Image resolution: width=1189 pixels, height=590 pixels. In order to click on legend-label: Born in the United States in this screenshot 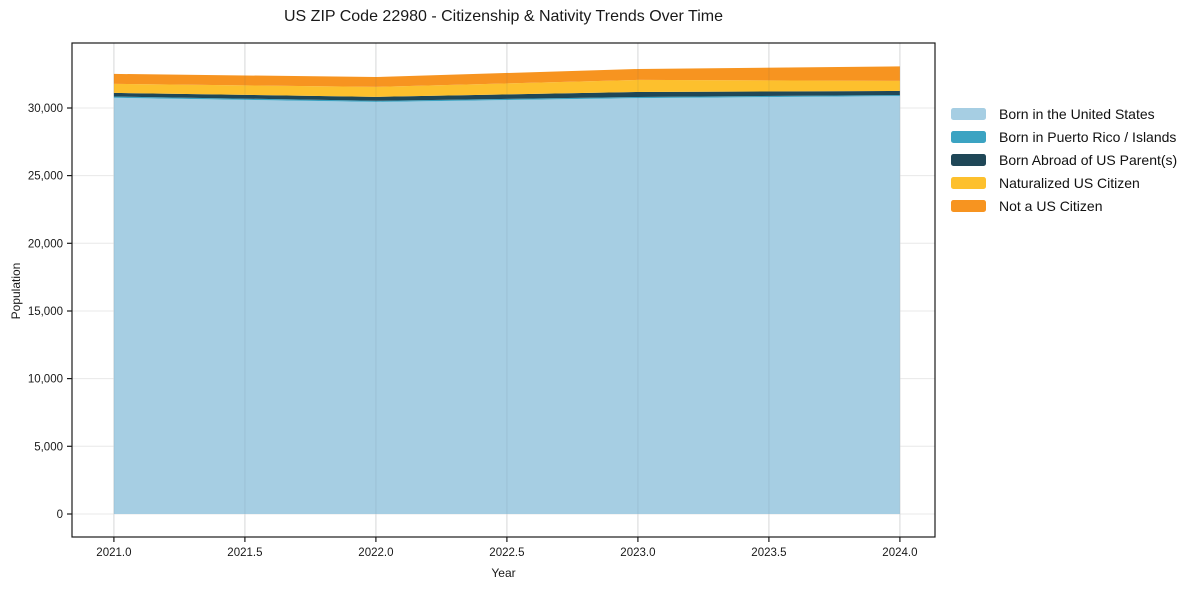, I will do `click(1077, 113)`.